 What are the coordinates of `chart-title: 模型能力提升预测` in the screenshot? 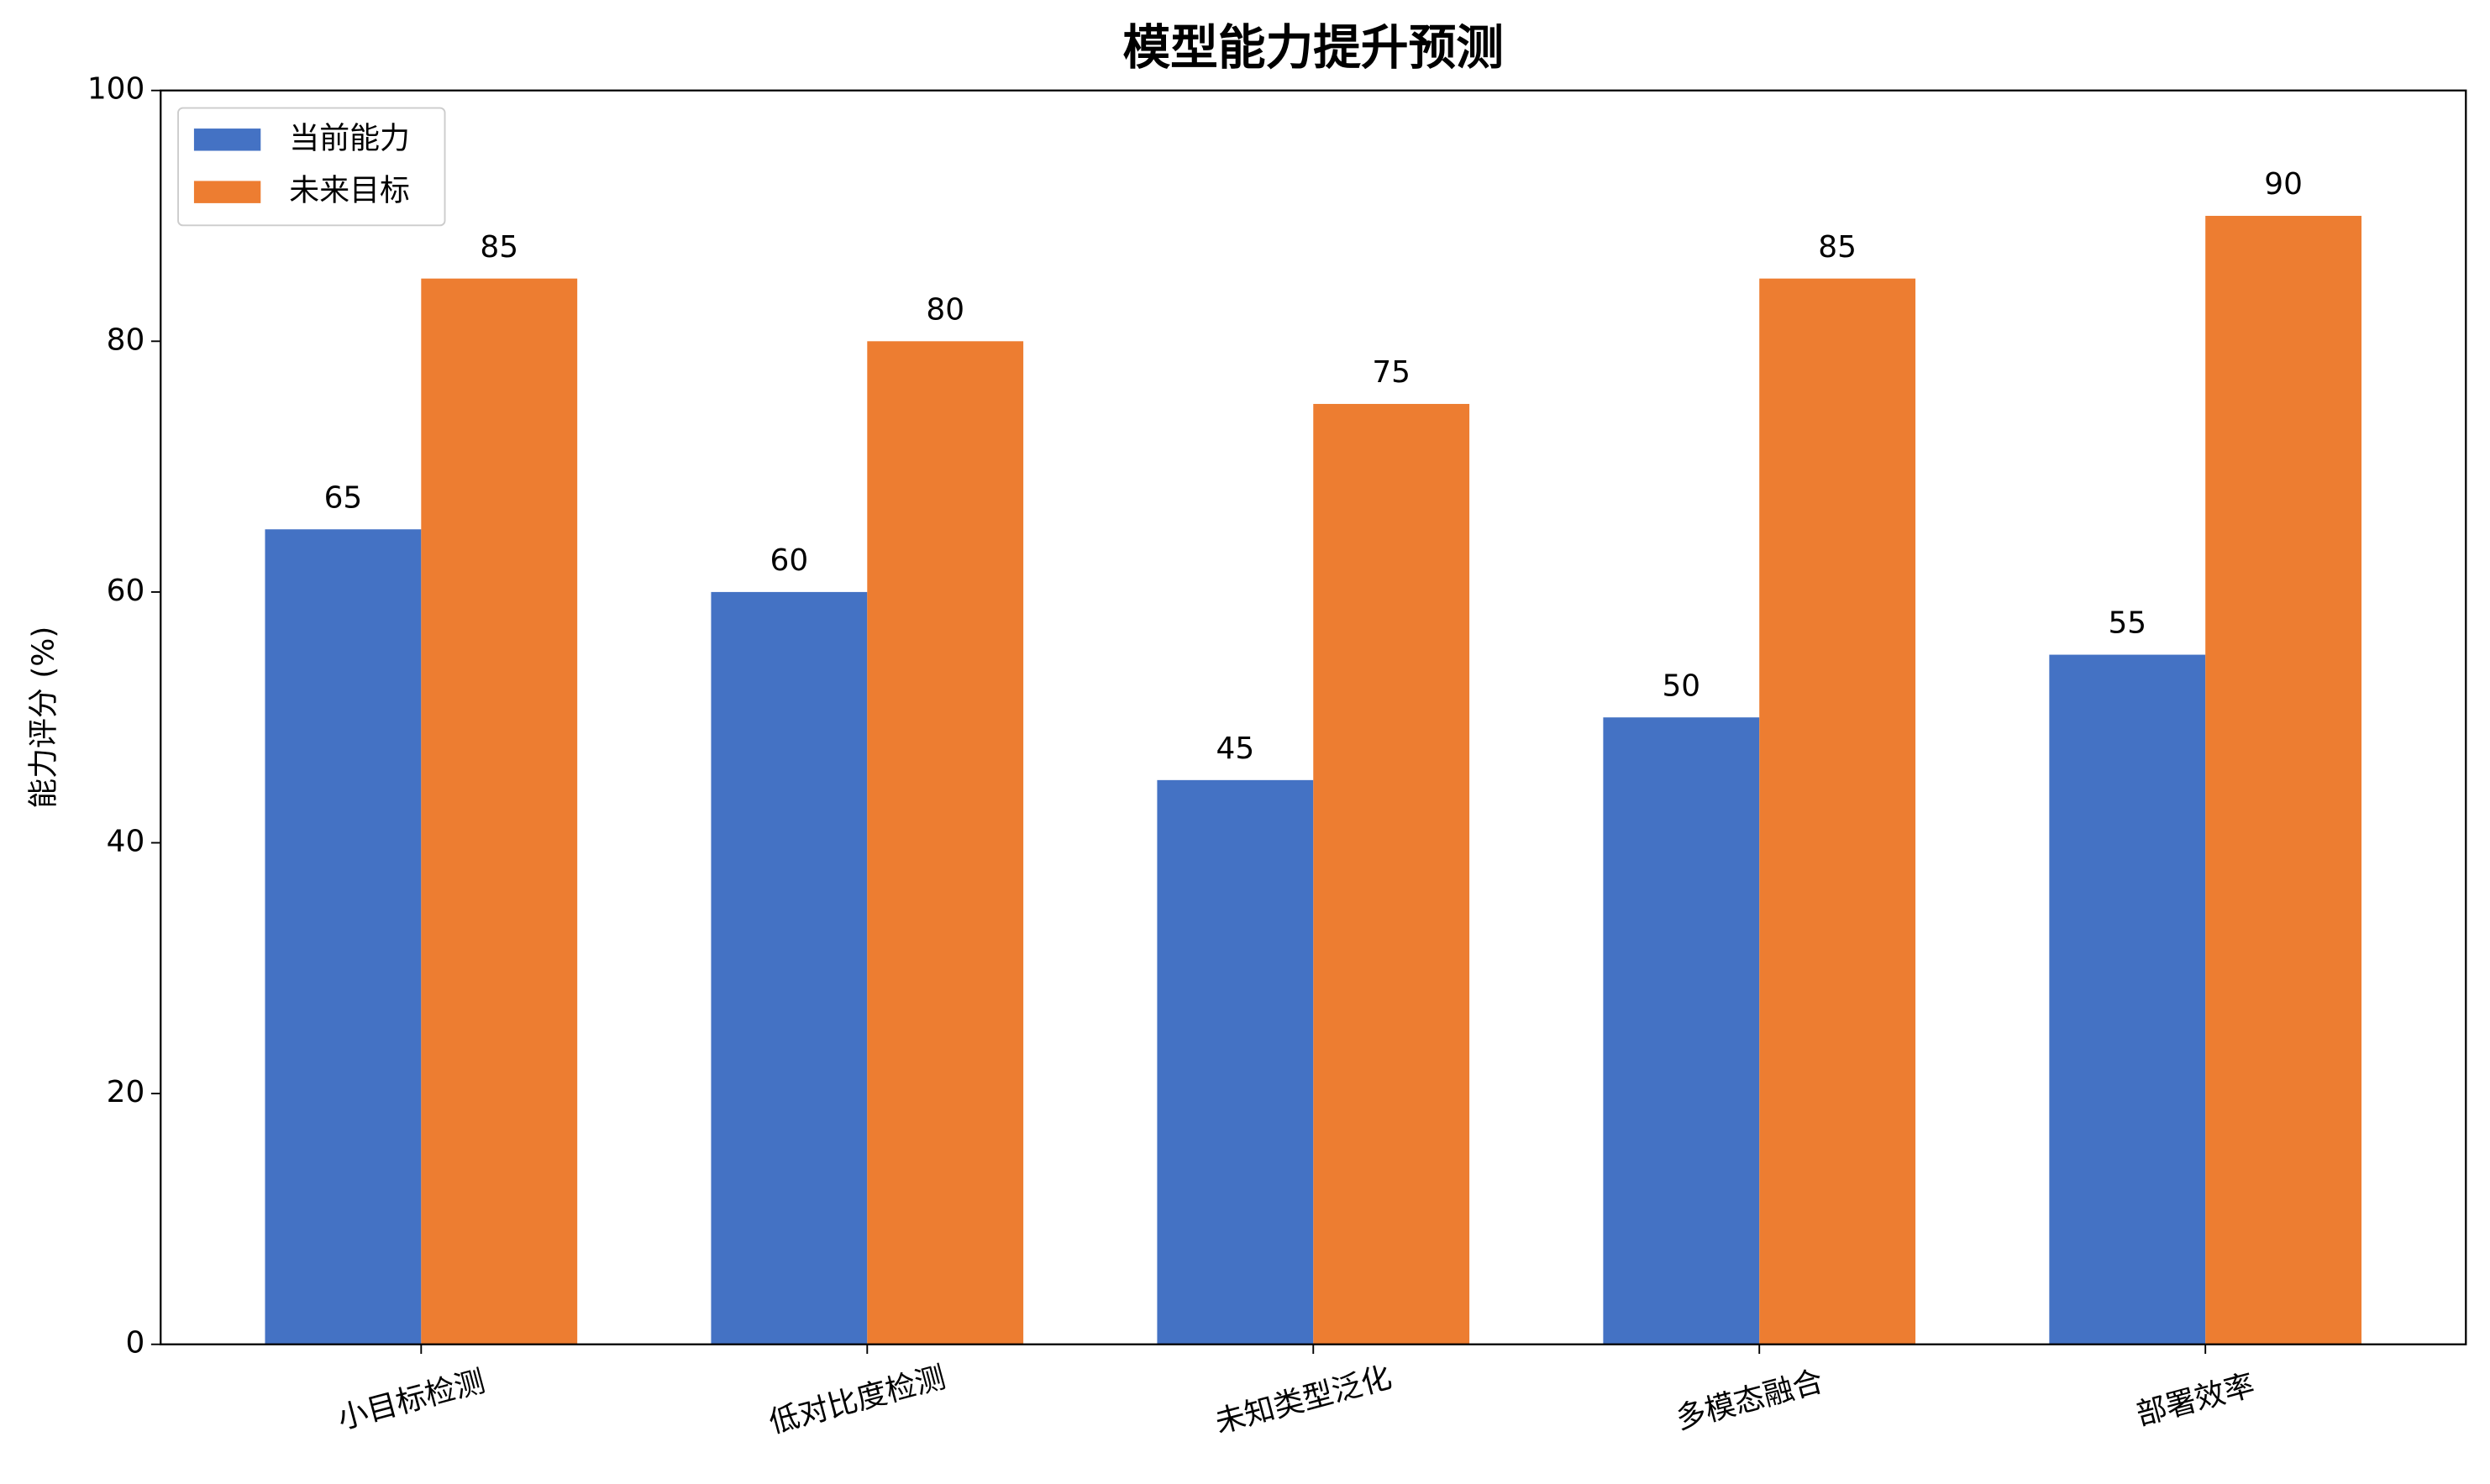 It's located at (1314, 48).